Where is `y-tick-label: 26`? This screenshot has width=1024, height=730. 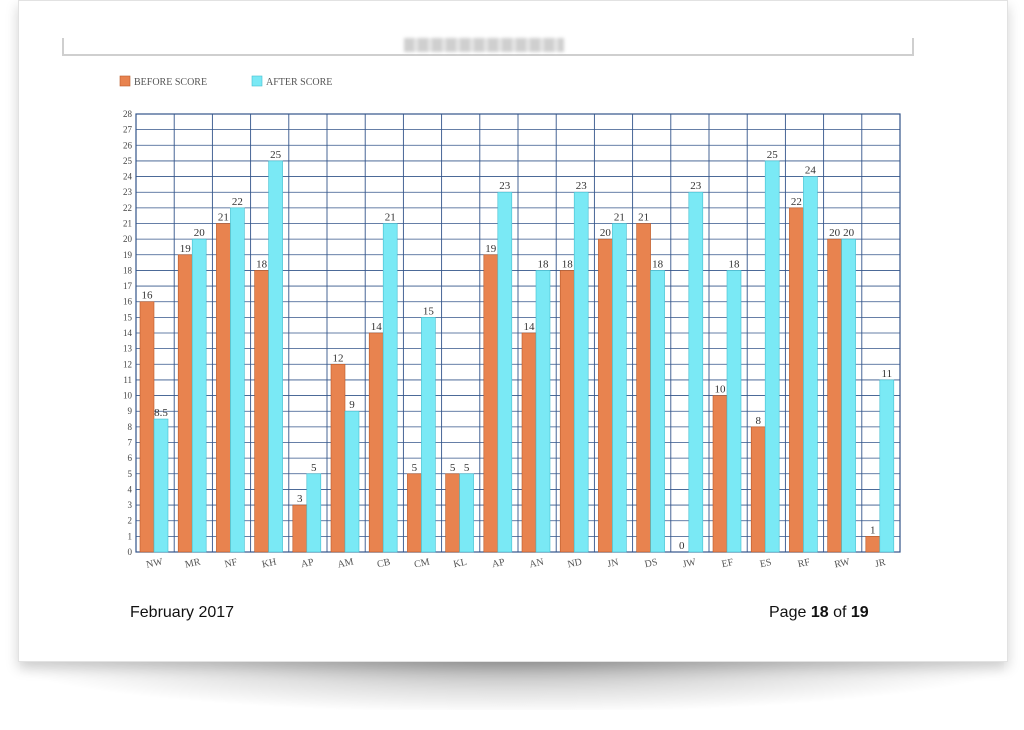 y-tick-label: 26 is located at coordinates (128, 145).